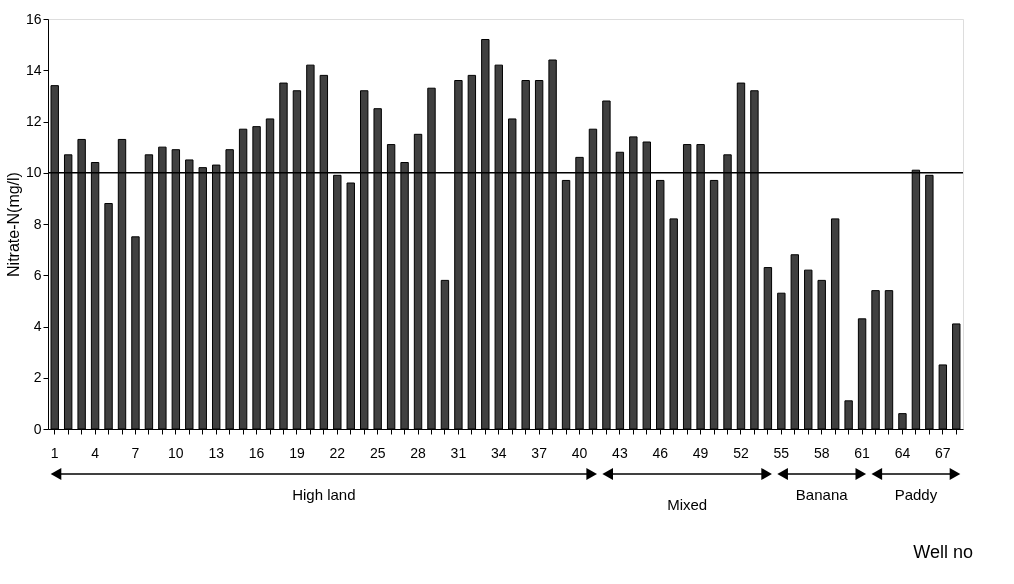  I want to click on x-tick-label: 49, so click(700, 452).